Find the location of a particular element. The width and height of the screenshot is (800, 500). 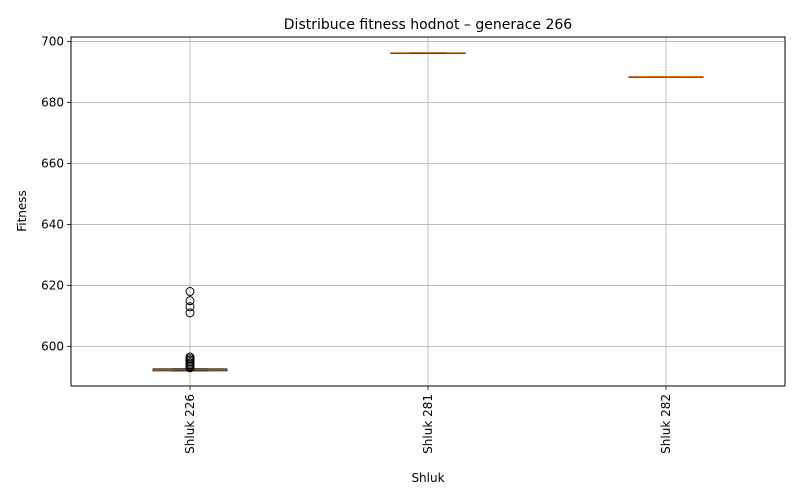

x-tick-label: Shluk 282 is located at coordinates (666, 424).